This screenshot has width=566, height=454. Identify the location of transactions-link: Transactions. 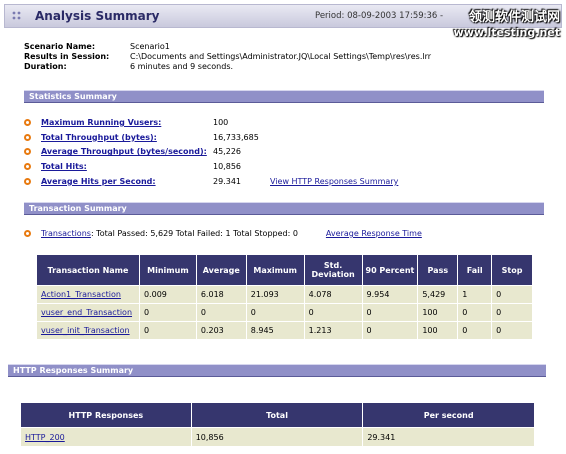
(66, 233).